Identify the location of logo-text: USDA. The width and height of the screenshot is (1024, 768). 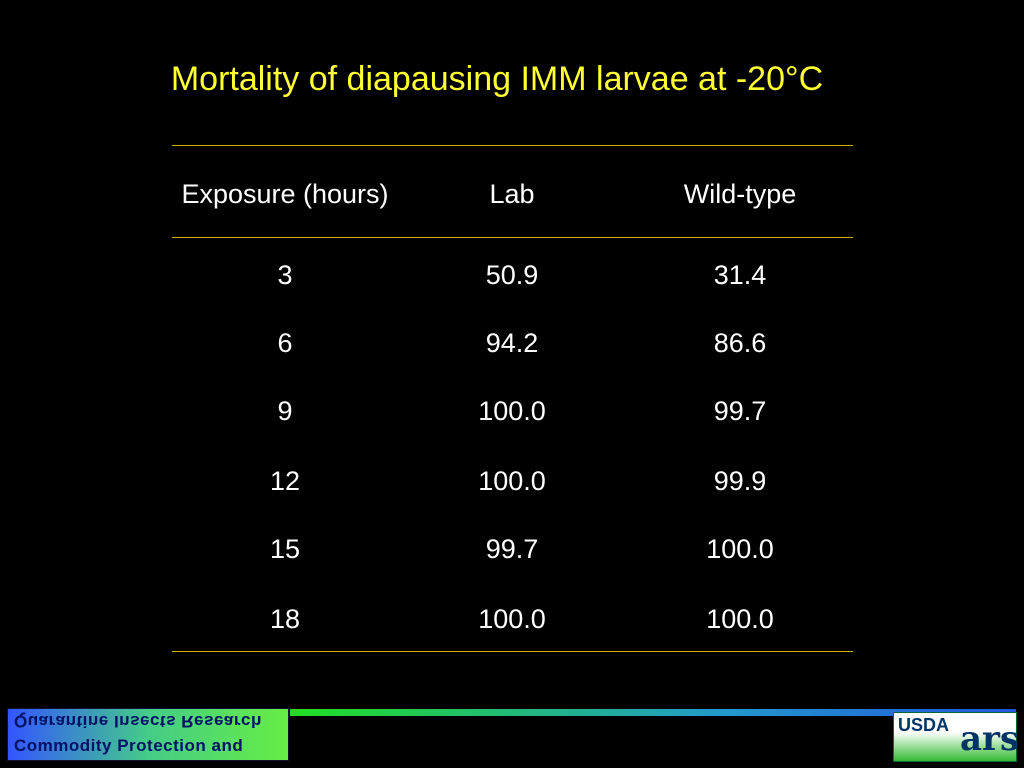
(924, 725).